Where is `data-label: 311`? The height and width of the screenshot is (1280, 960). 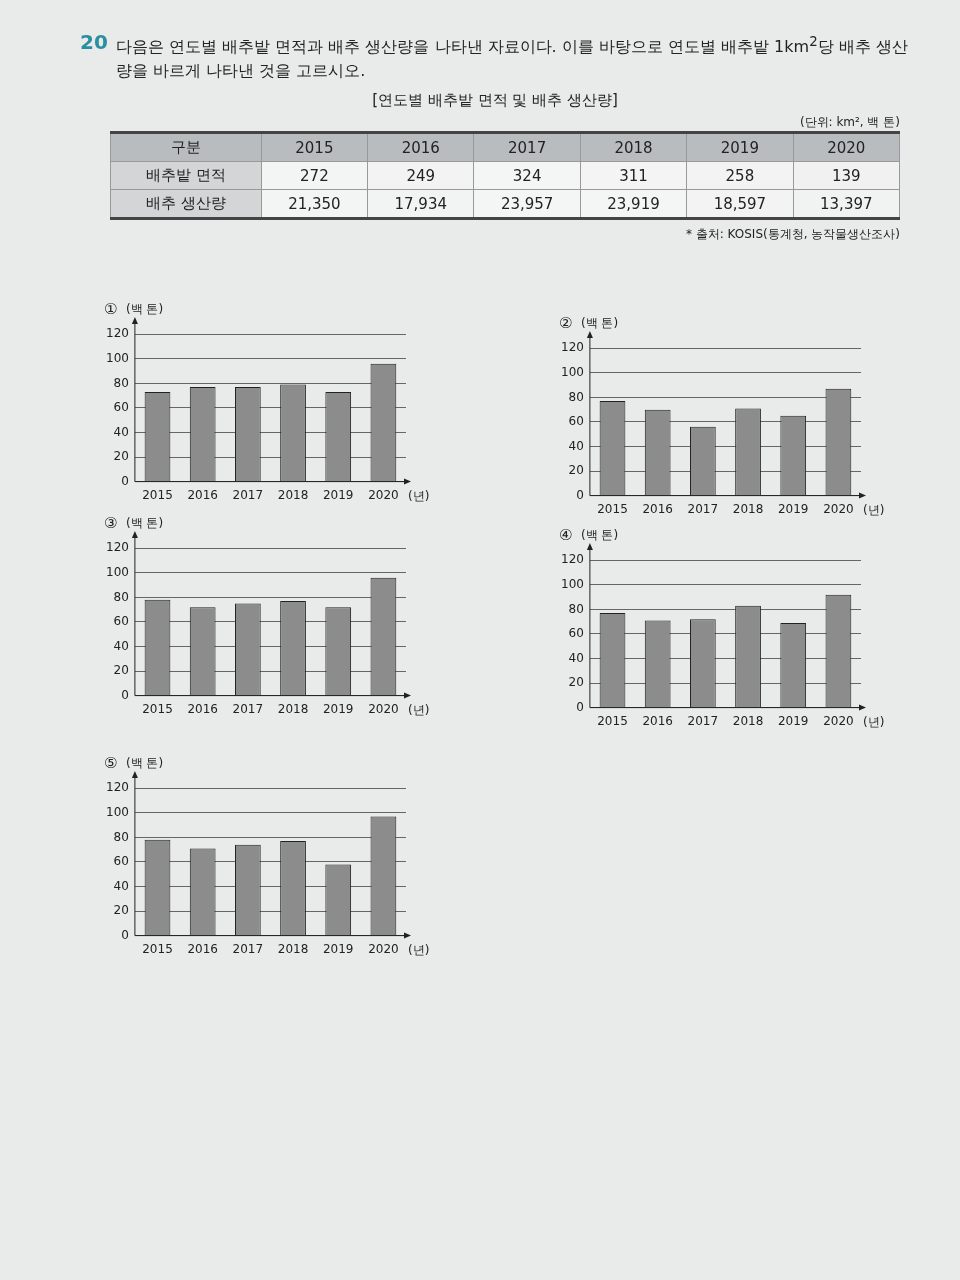 data-label: 311 is located at coordinates (633, 175).